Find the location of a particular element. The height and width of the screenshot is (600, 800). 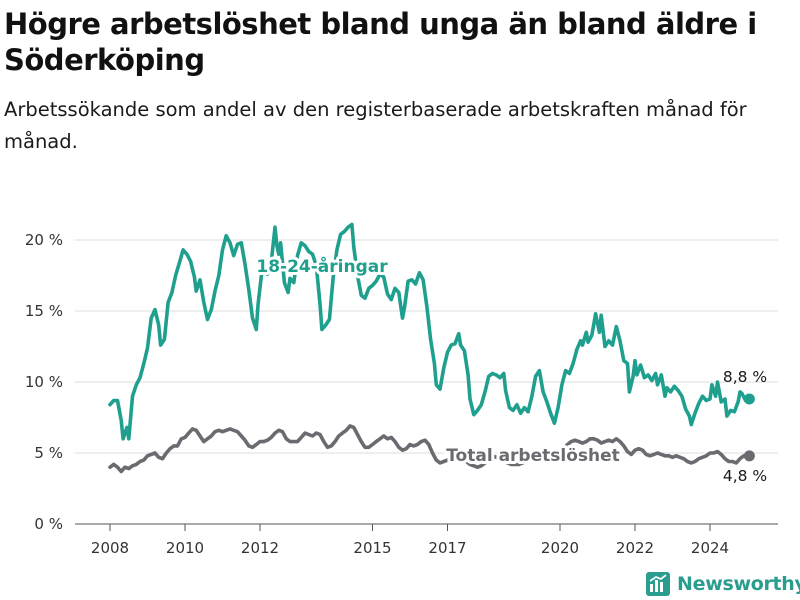

bar-chart-icon is located at coordinates (658, 584).